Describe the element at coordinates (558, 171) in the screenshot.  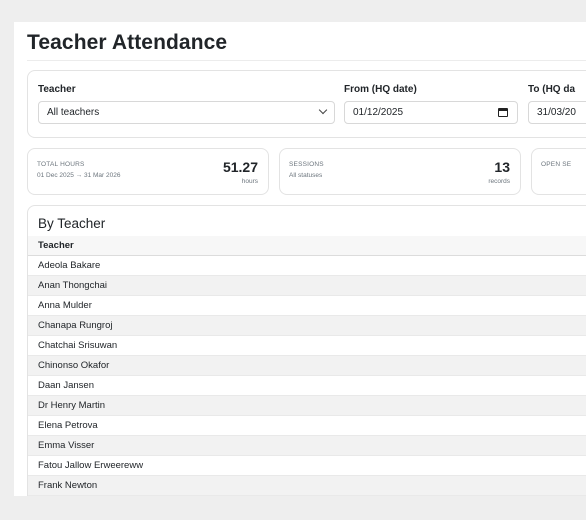
I see `open-sessions-card: OPEN SE` at that location.